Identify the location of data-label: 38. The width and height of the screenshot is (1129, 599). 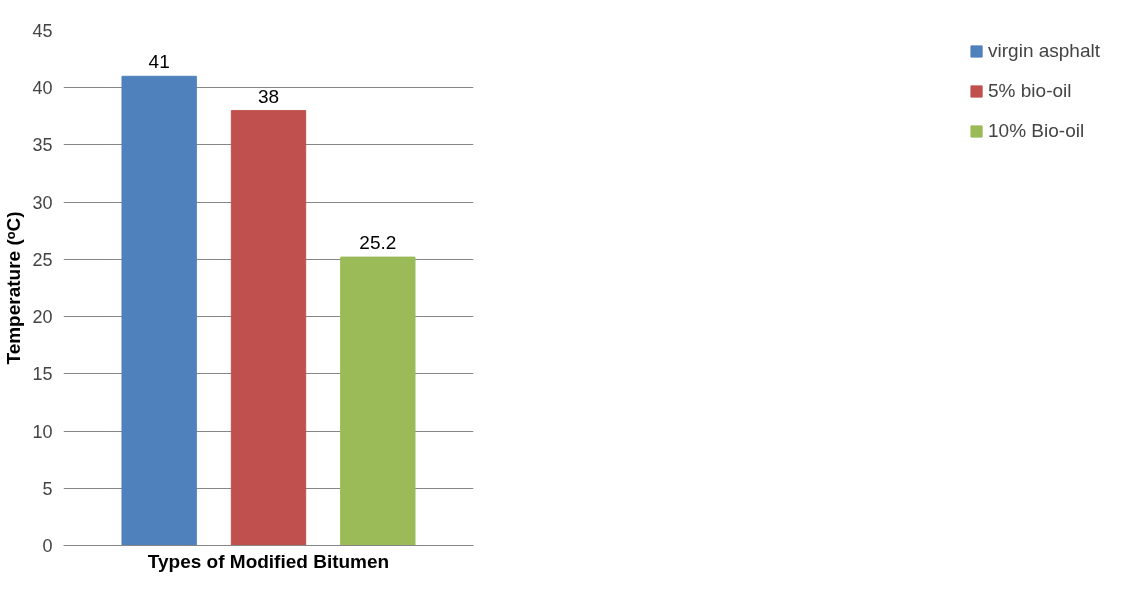
(268, 96).